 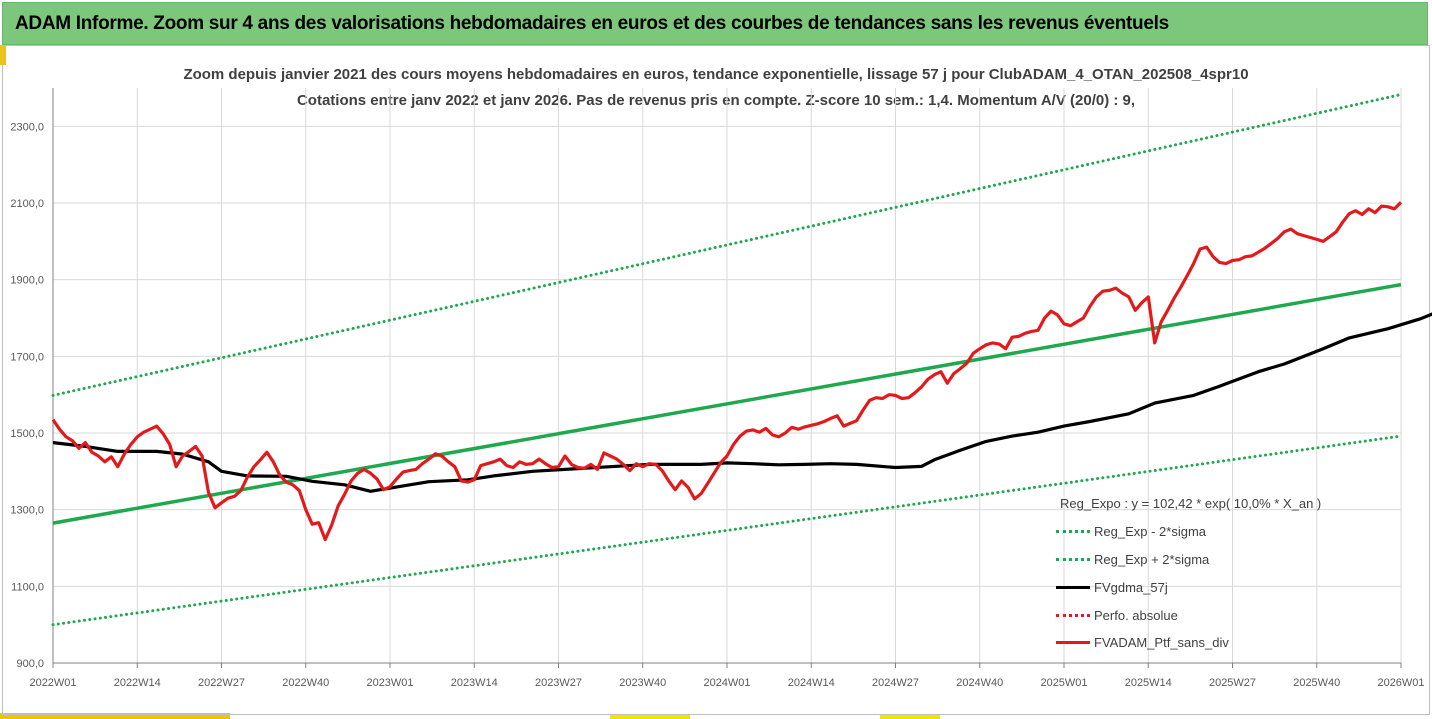 What do you see at coordinates (221, 683) in the screenshot?
I see `x-tick-label: 2022W27` at bounding box center [221, 683].